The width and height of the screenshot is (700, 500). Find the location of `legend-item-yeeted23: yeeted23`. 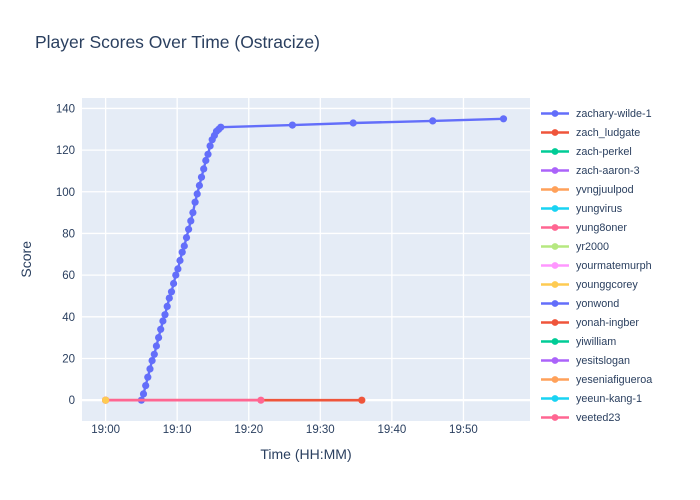

legend-item-yeeted23: yeeted23 is located at coordinates (619, 414).